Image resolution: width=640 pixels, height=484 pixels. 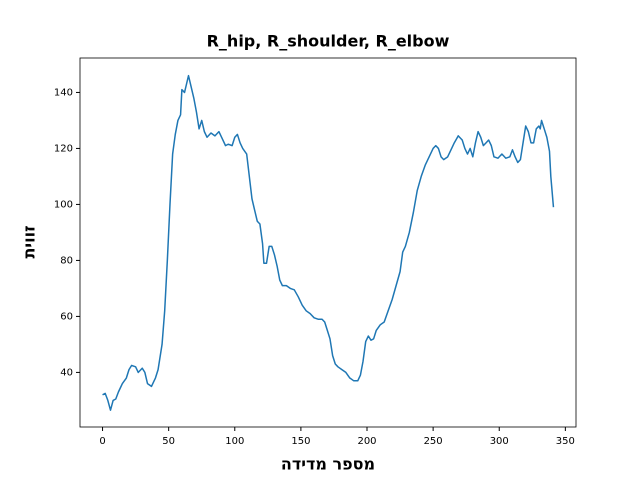 I want to click on y-tick-label: 120, so click(x=63, y=148).